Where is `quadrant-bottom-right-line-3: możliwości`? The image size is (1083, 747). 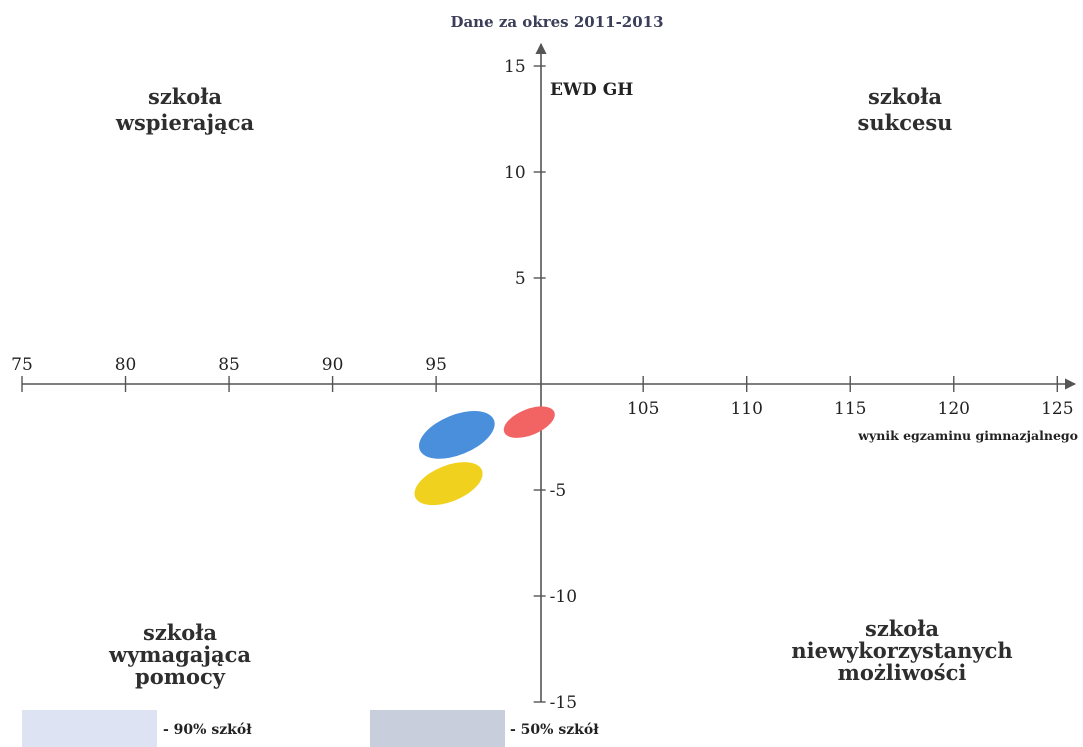
quadrant-bottom-right-line-3: możliwości is located at coordinates (902, 672).